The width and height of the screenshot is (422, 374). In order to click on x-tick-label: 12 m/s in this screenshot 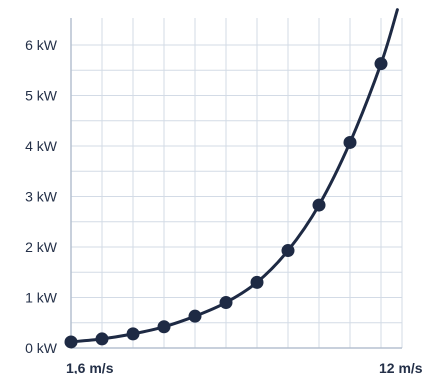, I will do `click(400, 367)`.